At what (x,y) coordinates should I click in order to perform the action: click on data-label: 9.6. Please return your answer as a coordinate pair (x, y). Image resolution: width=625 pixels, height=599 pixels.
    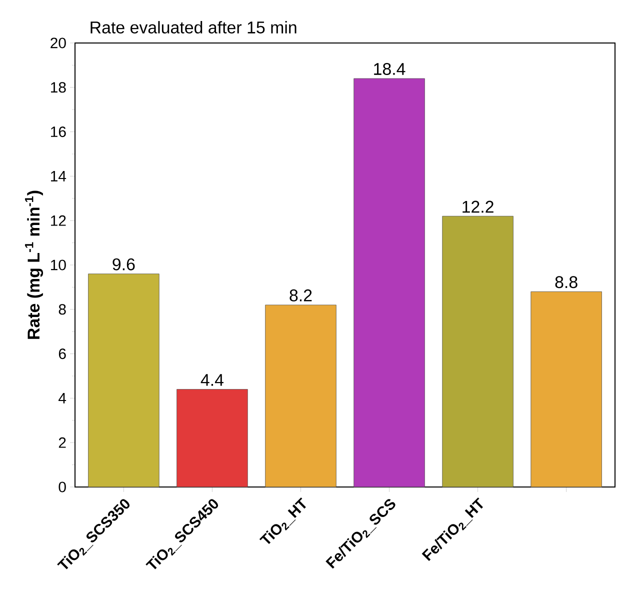
    Looking at the image, I should click on (123, 264).